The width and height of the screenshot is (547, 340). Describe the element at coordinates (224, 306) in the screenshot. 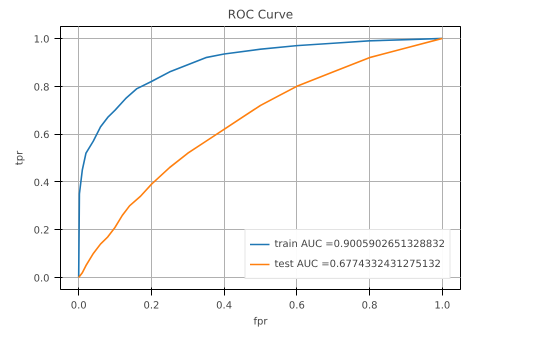

I see `x-tick-label: 0.4` at that location.